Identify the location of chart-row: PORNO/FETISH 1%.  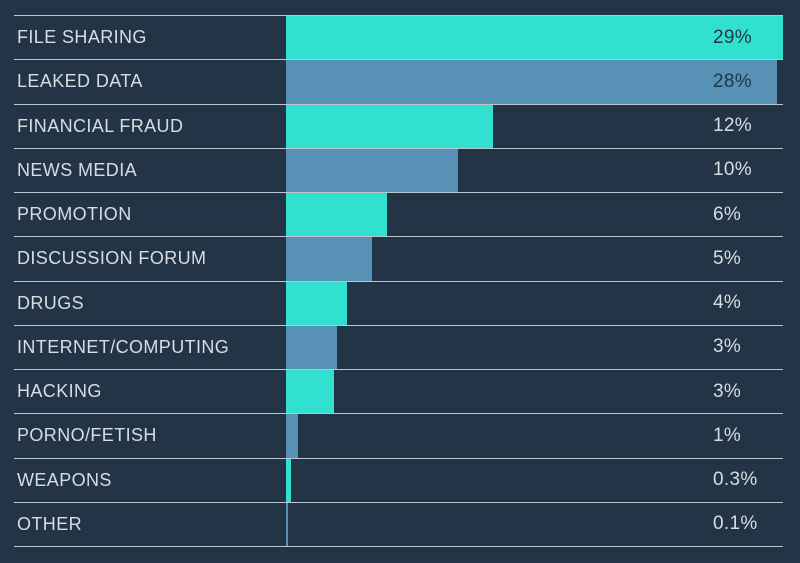
(398, 435).